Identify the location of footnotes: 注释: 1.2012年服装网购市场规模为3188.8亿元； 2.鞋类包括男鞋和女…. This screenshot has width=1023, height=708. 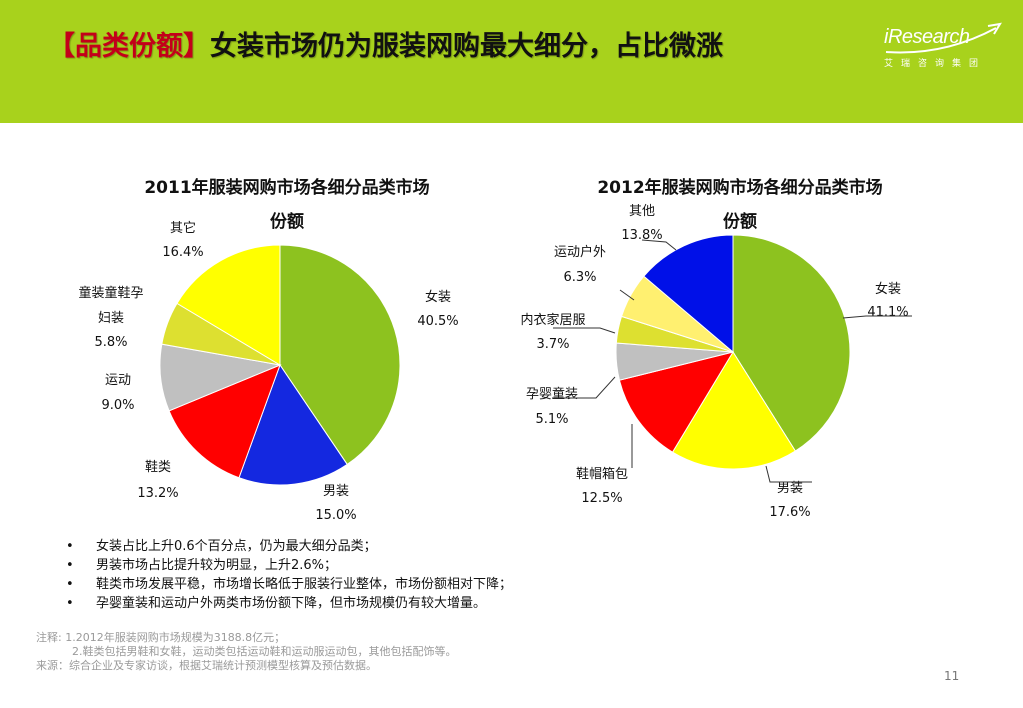
(246, 652).